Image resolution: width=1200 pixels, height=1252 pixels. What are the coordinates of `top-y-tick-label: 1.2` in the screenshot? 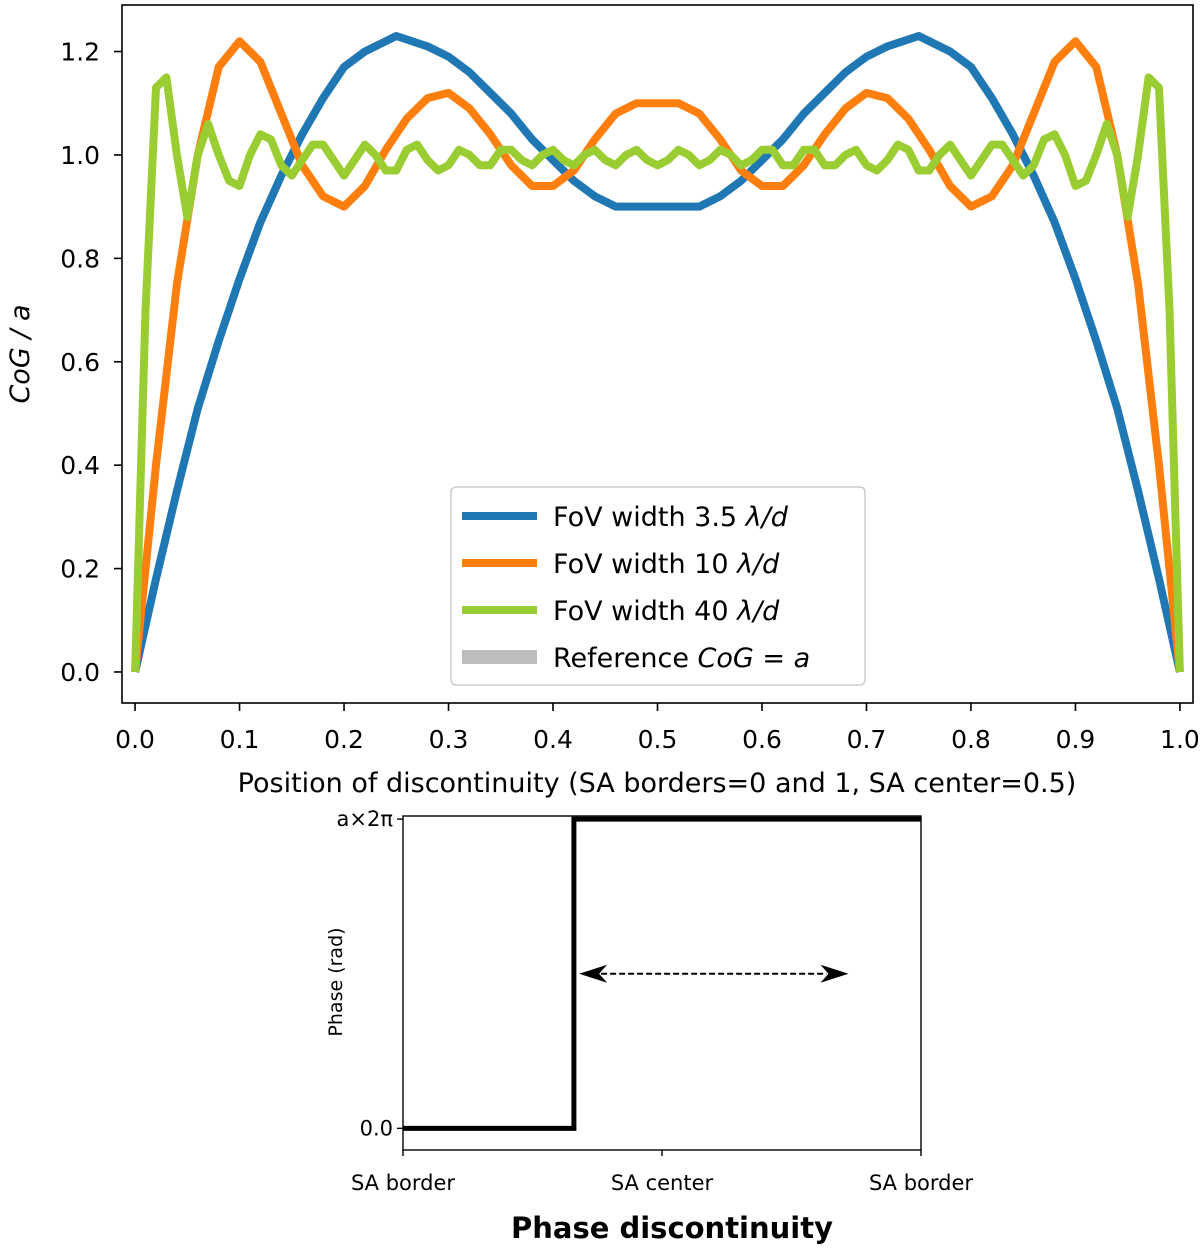 It's located at (80, 52).